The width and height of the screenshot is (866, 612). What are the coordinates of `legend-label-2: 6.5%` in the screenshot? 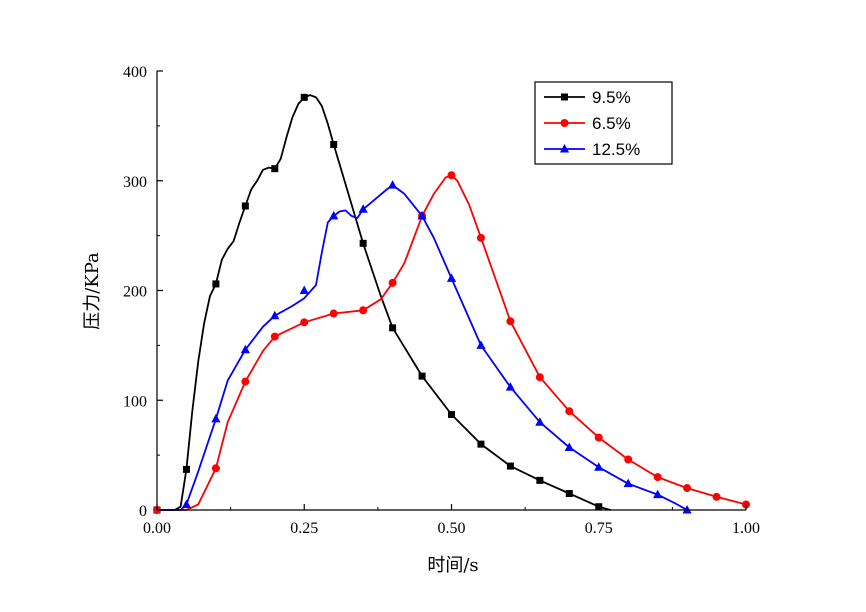 It's located at (611, 123).